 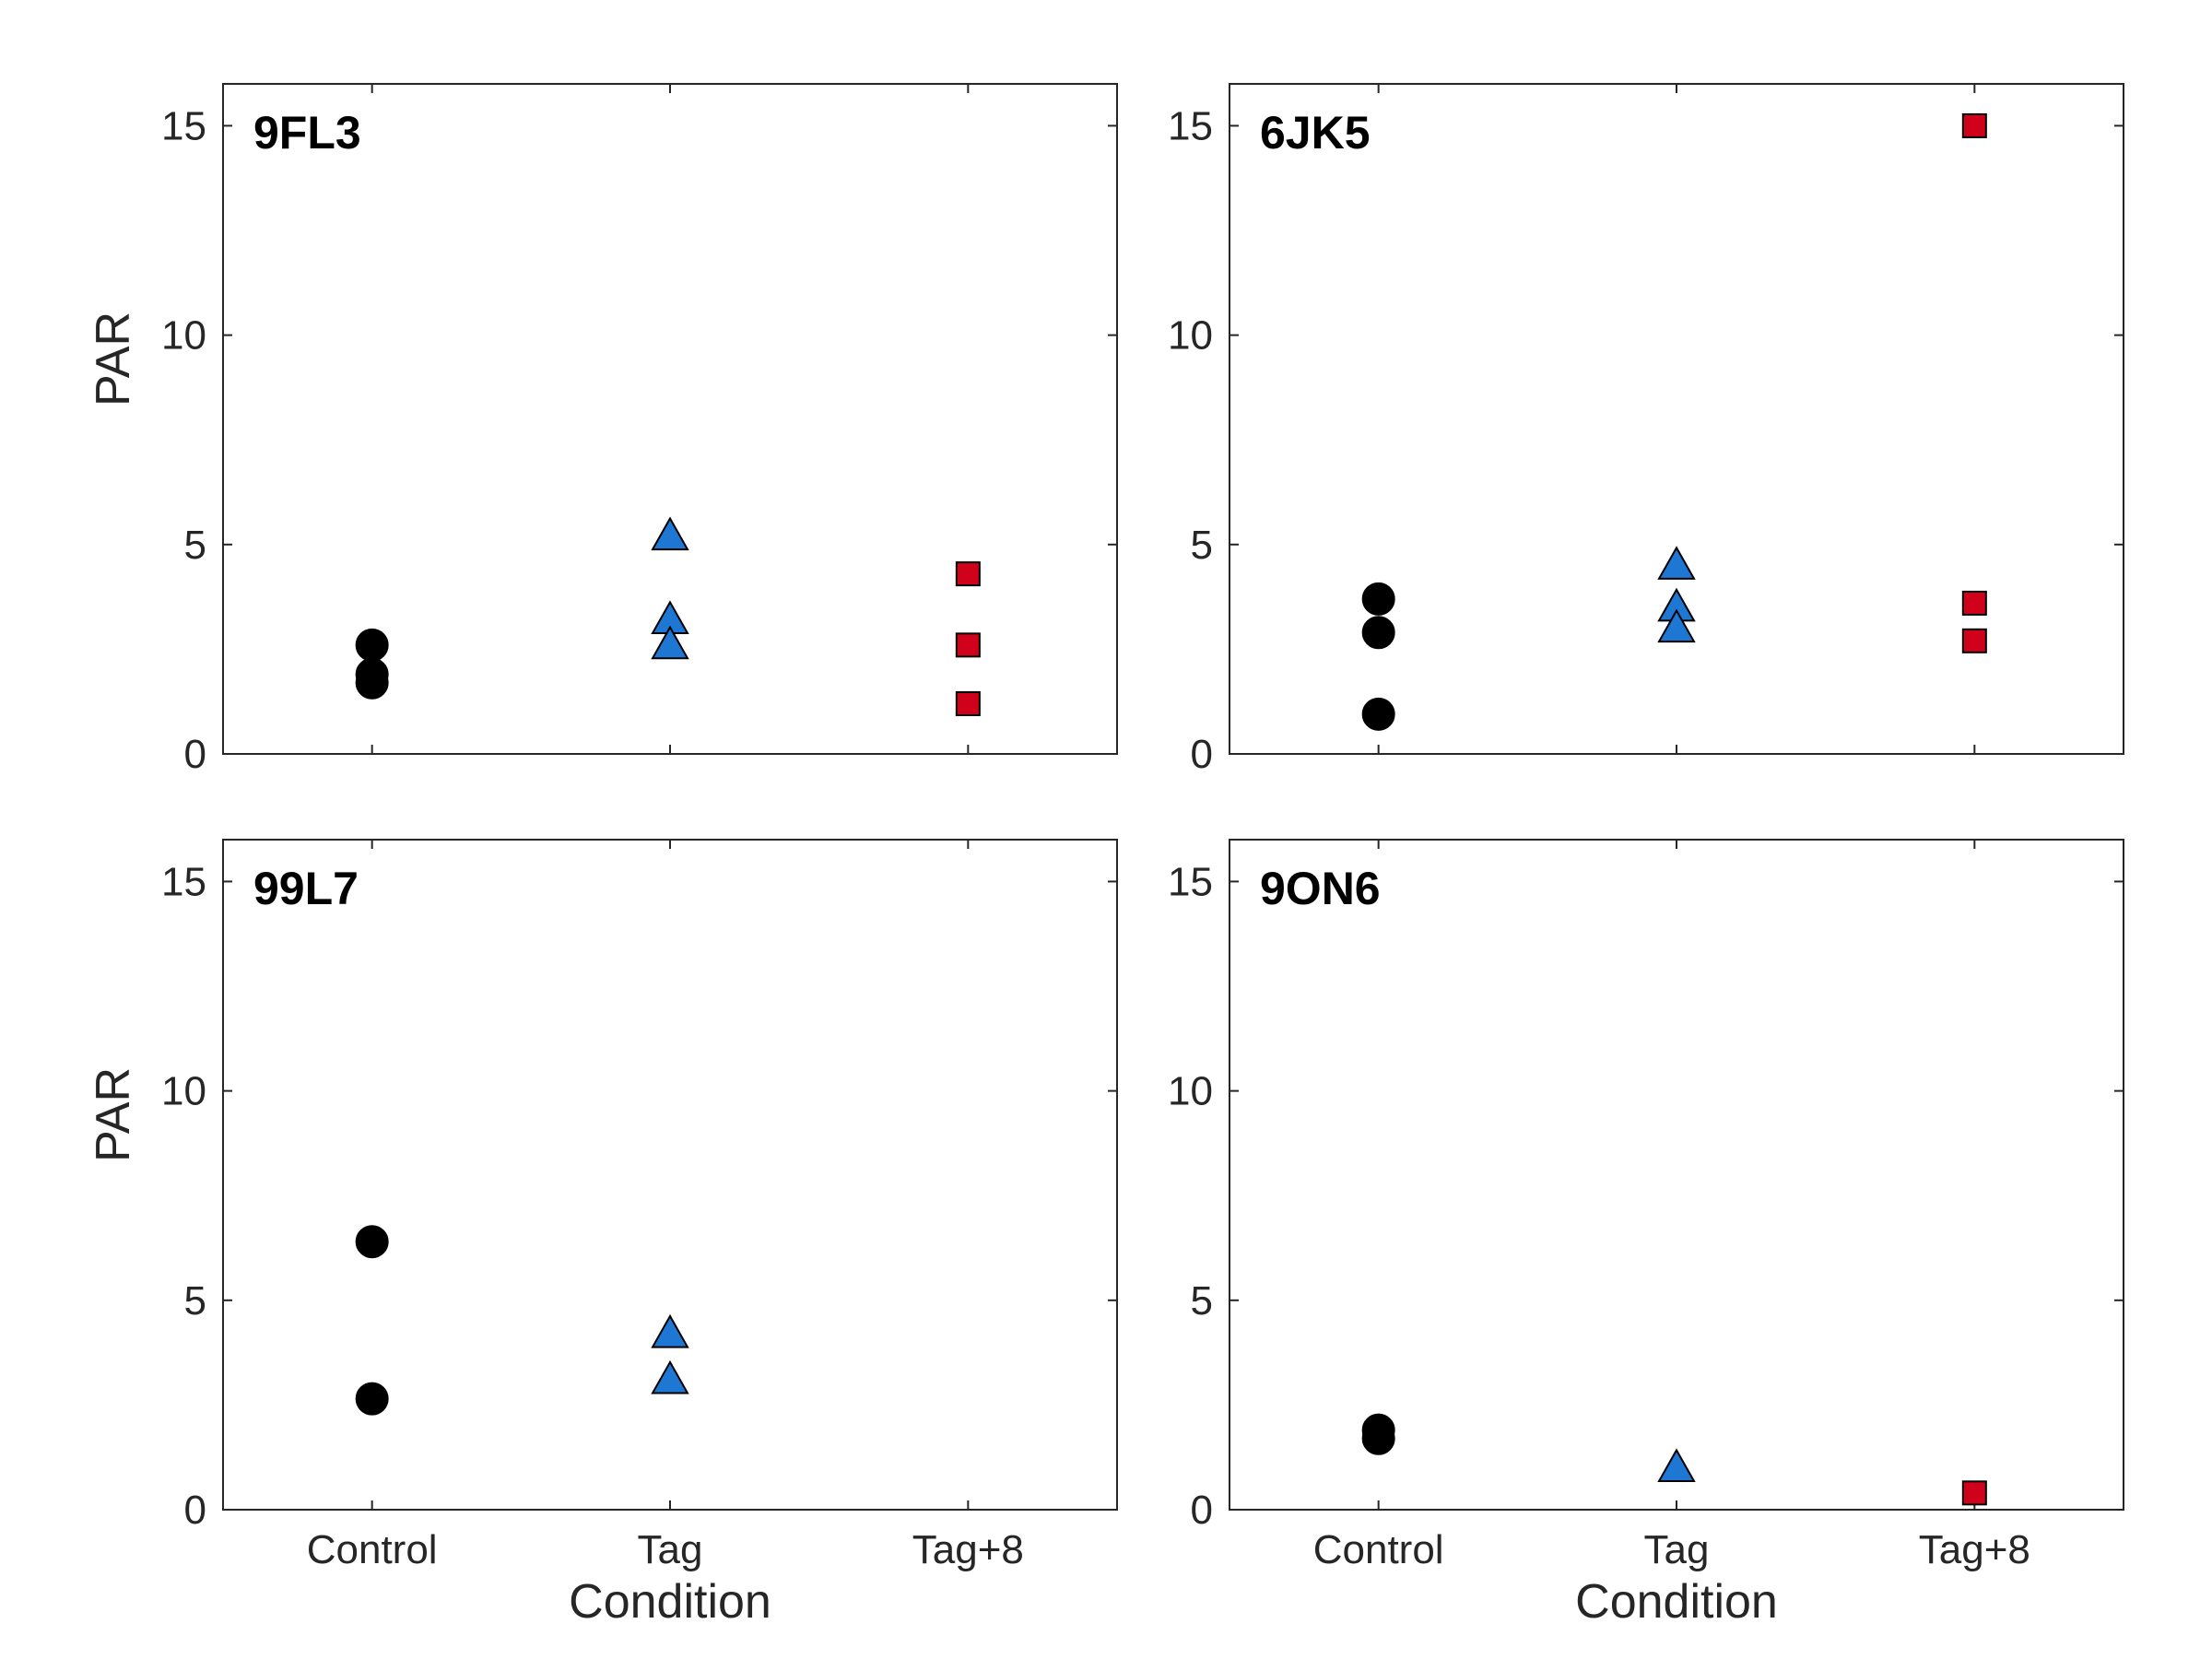 What do you see at coordinates (306, 888) in the screenshot?
I see `panel-label: 99L7` at bounding box center [306, 888].